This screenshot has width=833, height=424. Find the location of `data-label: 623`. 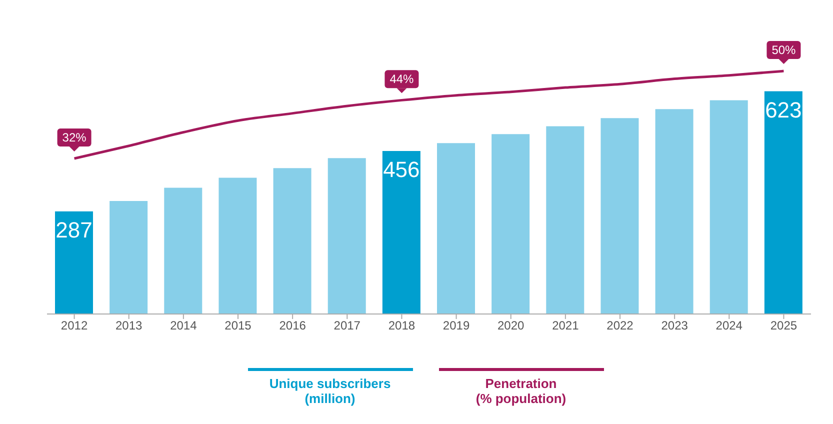

data-label: 623 is located at coordinates (783, 109).